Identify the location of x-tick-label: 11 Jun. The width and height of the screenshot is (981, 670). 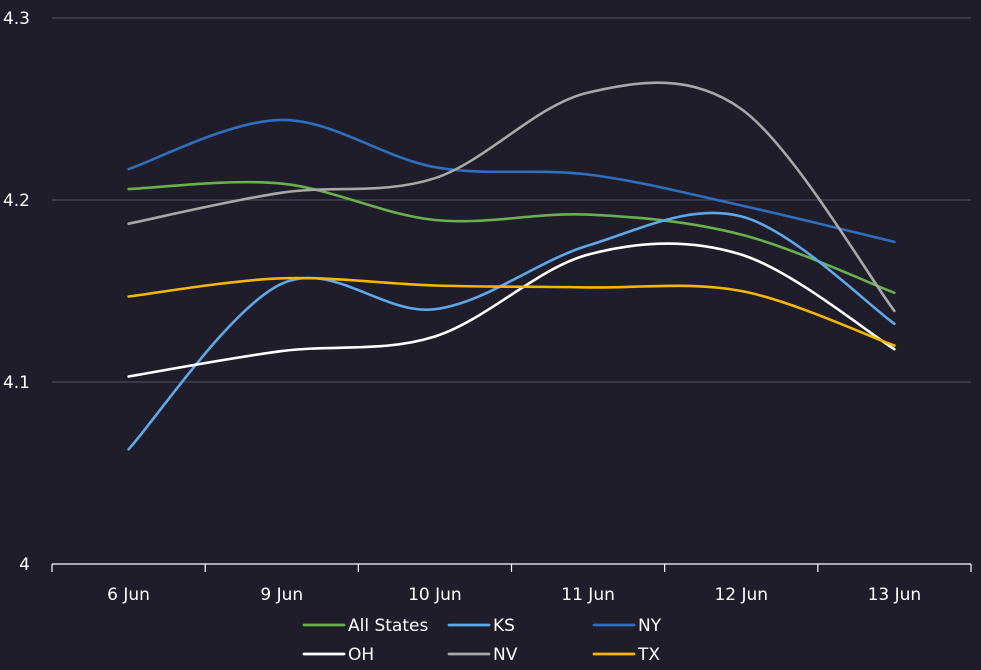
(588, 595).